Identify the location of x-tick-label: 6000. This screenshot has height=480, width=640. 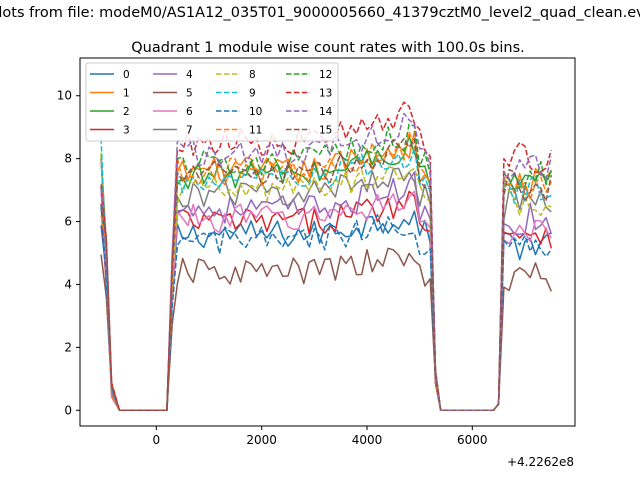
(472, 440).